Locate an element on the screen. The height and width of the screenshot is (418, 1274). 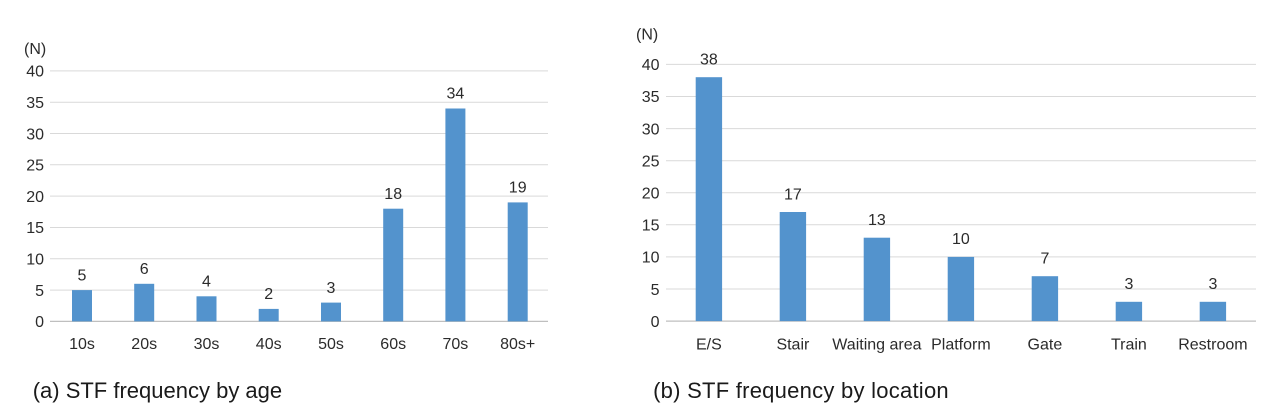
svg-text: Waiting area is located at coordinates (876, 344).